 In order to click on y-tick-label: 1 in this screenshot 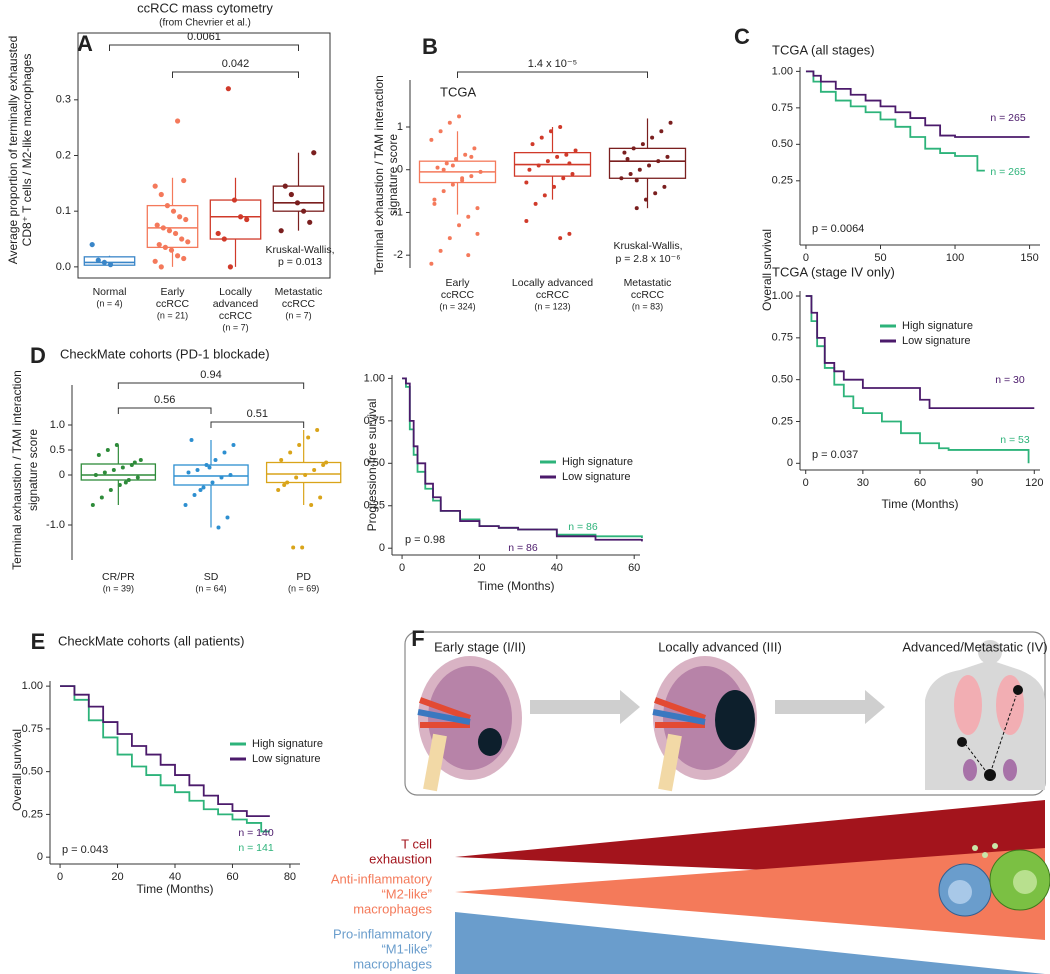, I will do `click(400, 127)`.